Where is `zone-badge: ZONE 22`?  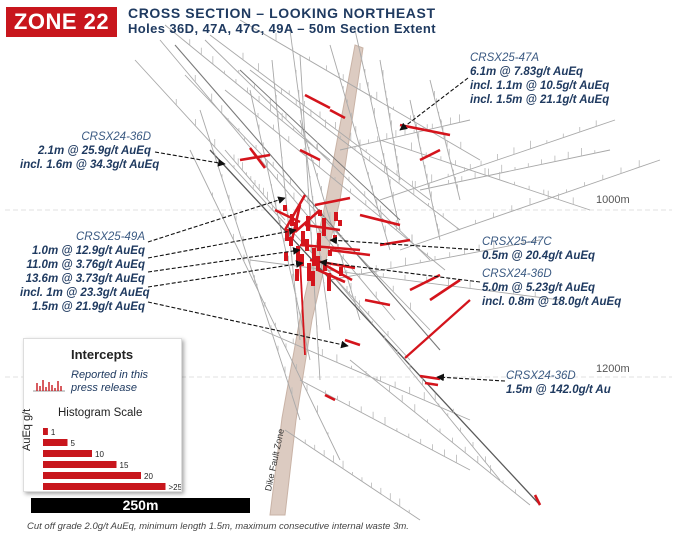
zone-badge: ZONE 22 is located at coordinates (61, 22).